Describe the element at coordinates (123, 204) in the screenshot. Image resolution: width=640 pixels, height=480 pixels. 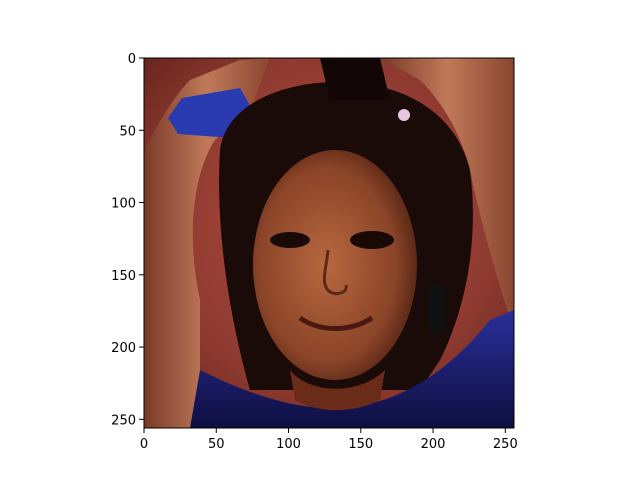
I see `y-tick-label: 100` at that location.